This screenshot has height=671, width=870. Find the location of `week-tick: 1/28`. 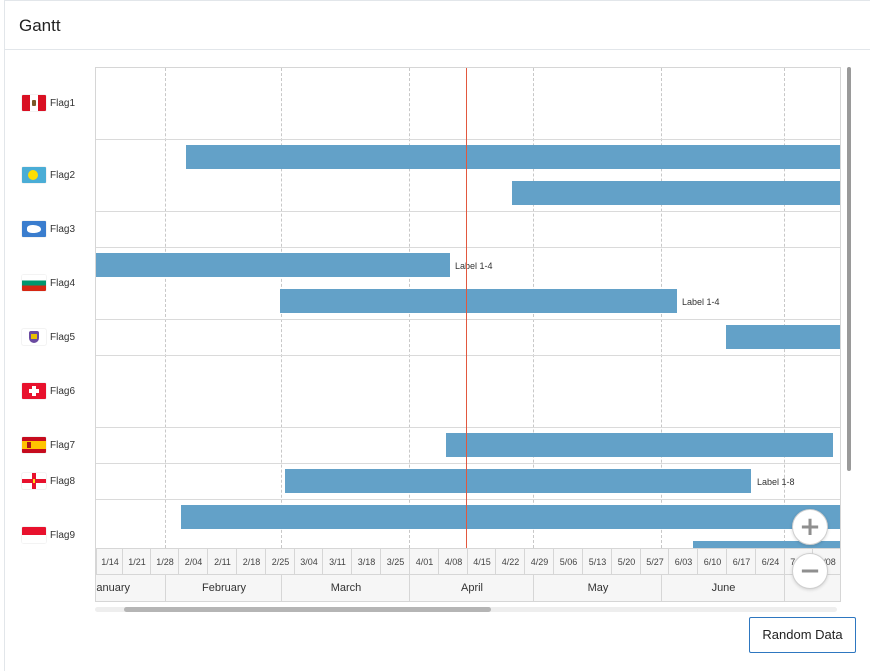

week-tick: 1/28 is located at coordinates (164, 562).